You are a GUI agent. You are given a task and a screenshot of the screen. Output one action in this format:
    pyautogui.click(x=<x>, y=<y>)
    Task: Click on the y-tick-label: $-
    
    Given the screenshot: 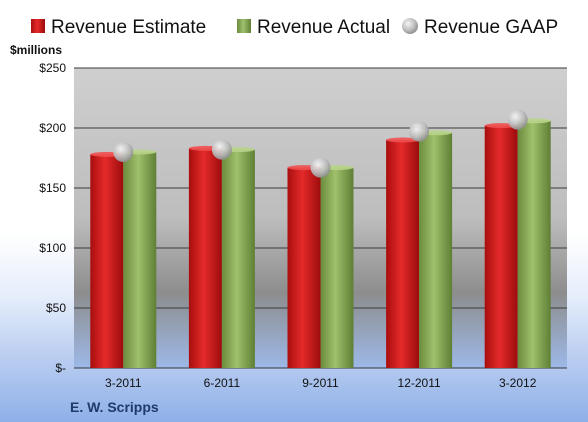 What is the action you would take?
    pyautogui.click(x=60, y=368)
    